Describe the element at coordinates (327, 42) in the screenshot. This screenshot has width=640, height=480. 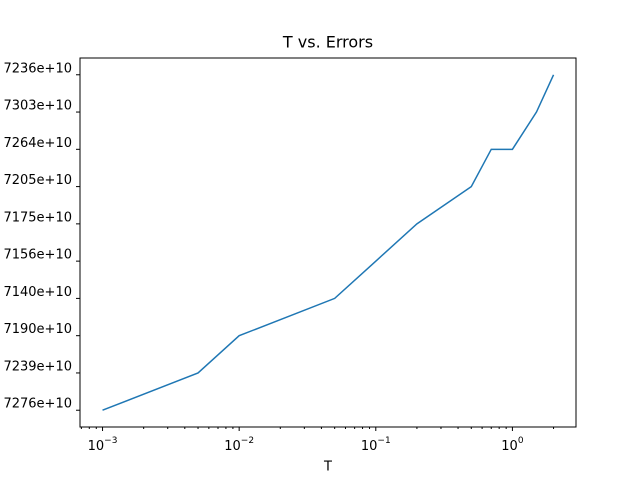
I see `chart-title: T vs. Errors` at that location.